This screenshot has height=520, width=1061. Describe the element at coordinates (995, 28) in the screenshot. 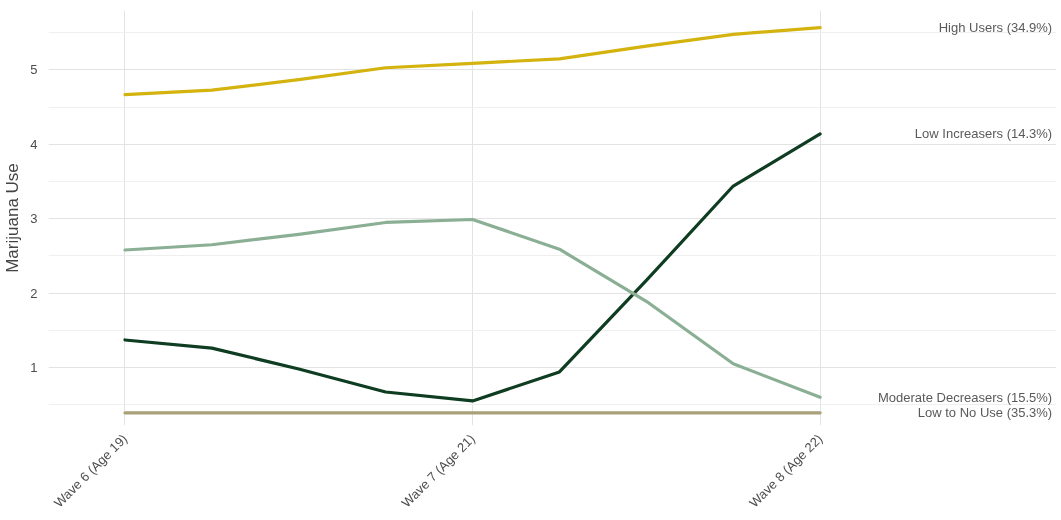

I see `text: High Users (34.9%)` at that location.